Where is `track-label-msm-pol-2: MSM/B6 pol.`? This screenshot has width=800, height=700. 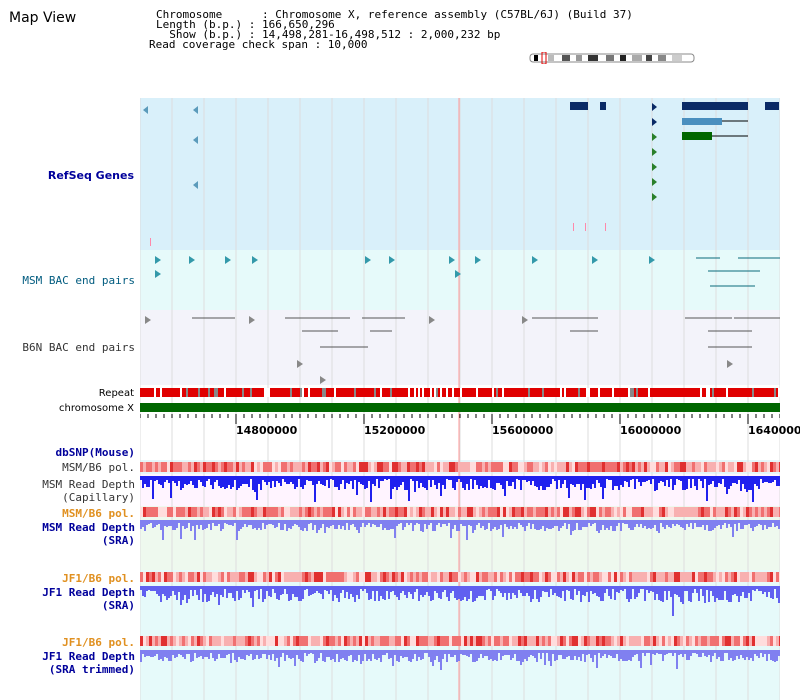 track-label-msm-pol-2: MSM/B6 pol. is located at coordinates (98, 513).